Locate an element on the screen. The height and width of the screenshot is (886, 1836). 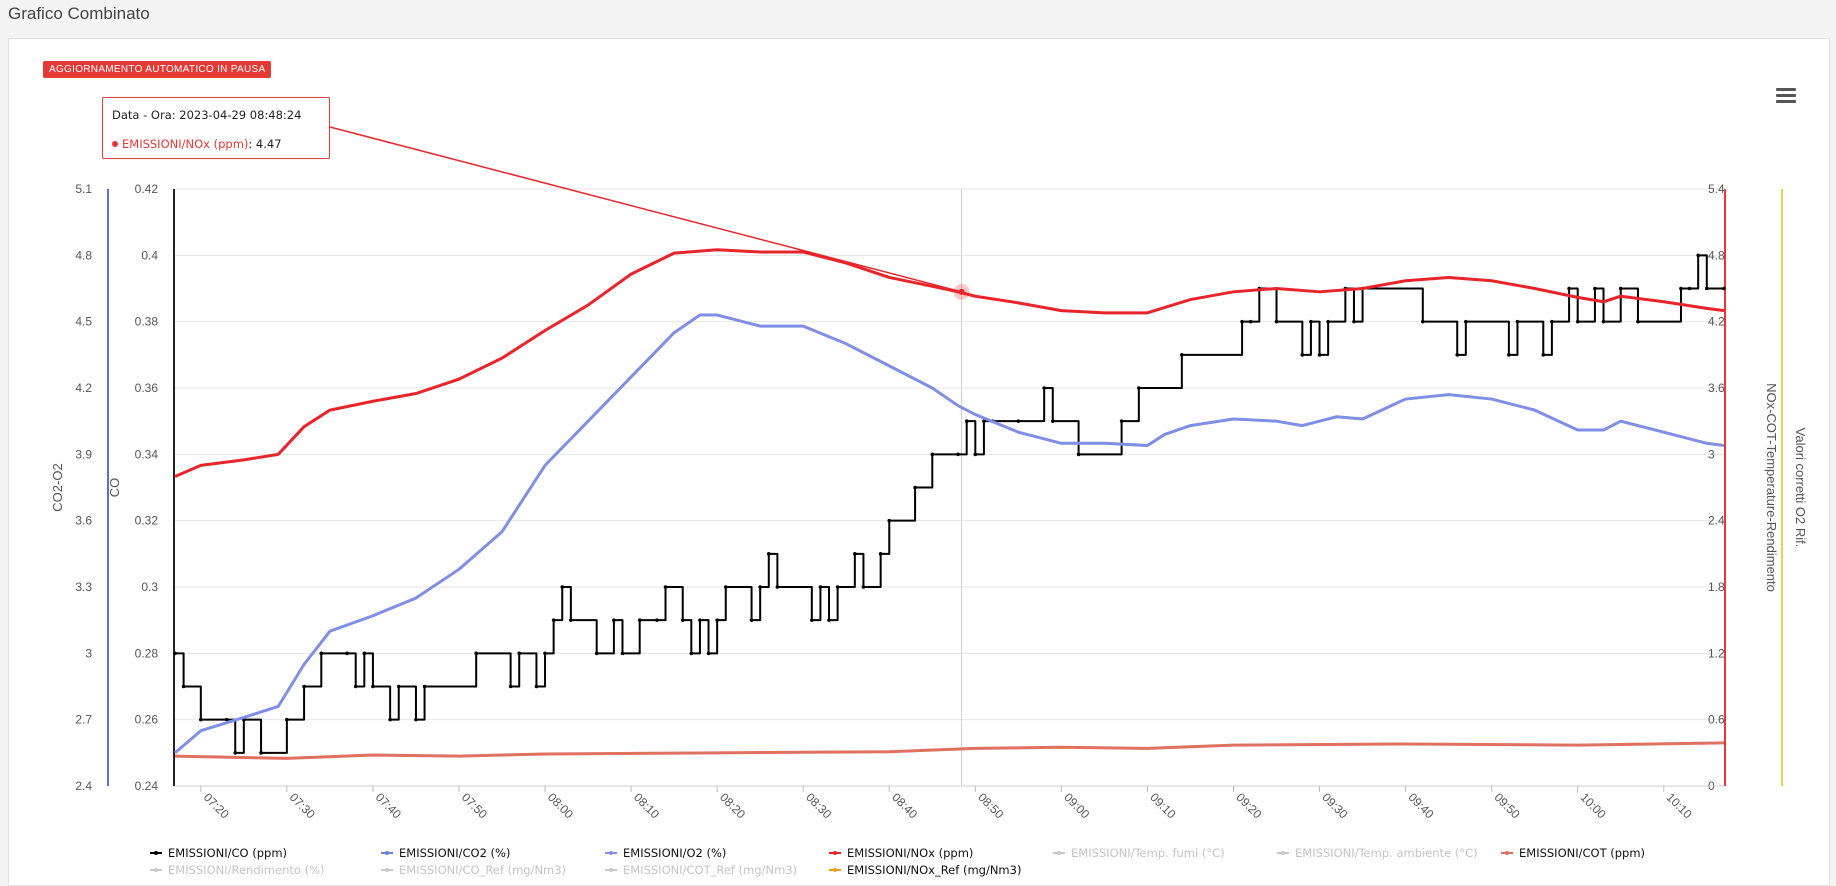
corrected-axis-title: Valori corretti O2 Rif. is located at coordinates (1800, 488).